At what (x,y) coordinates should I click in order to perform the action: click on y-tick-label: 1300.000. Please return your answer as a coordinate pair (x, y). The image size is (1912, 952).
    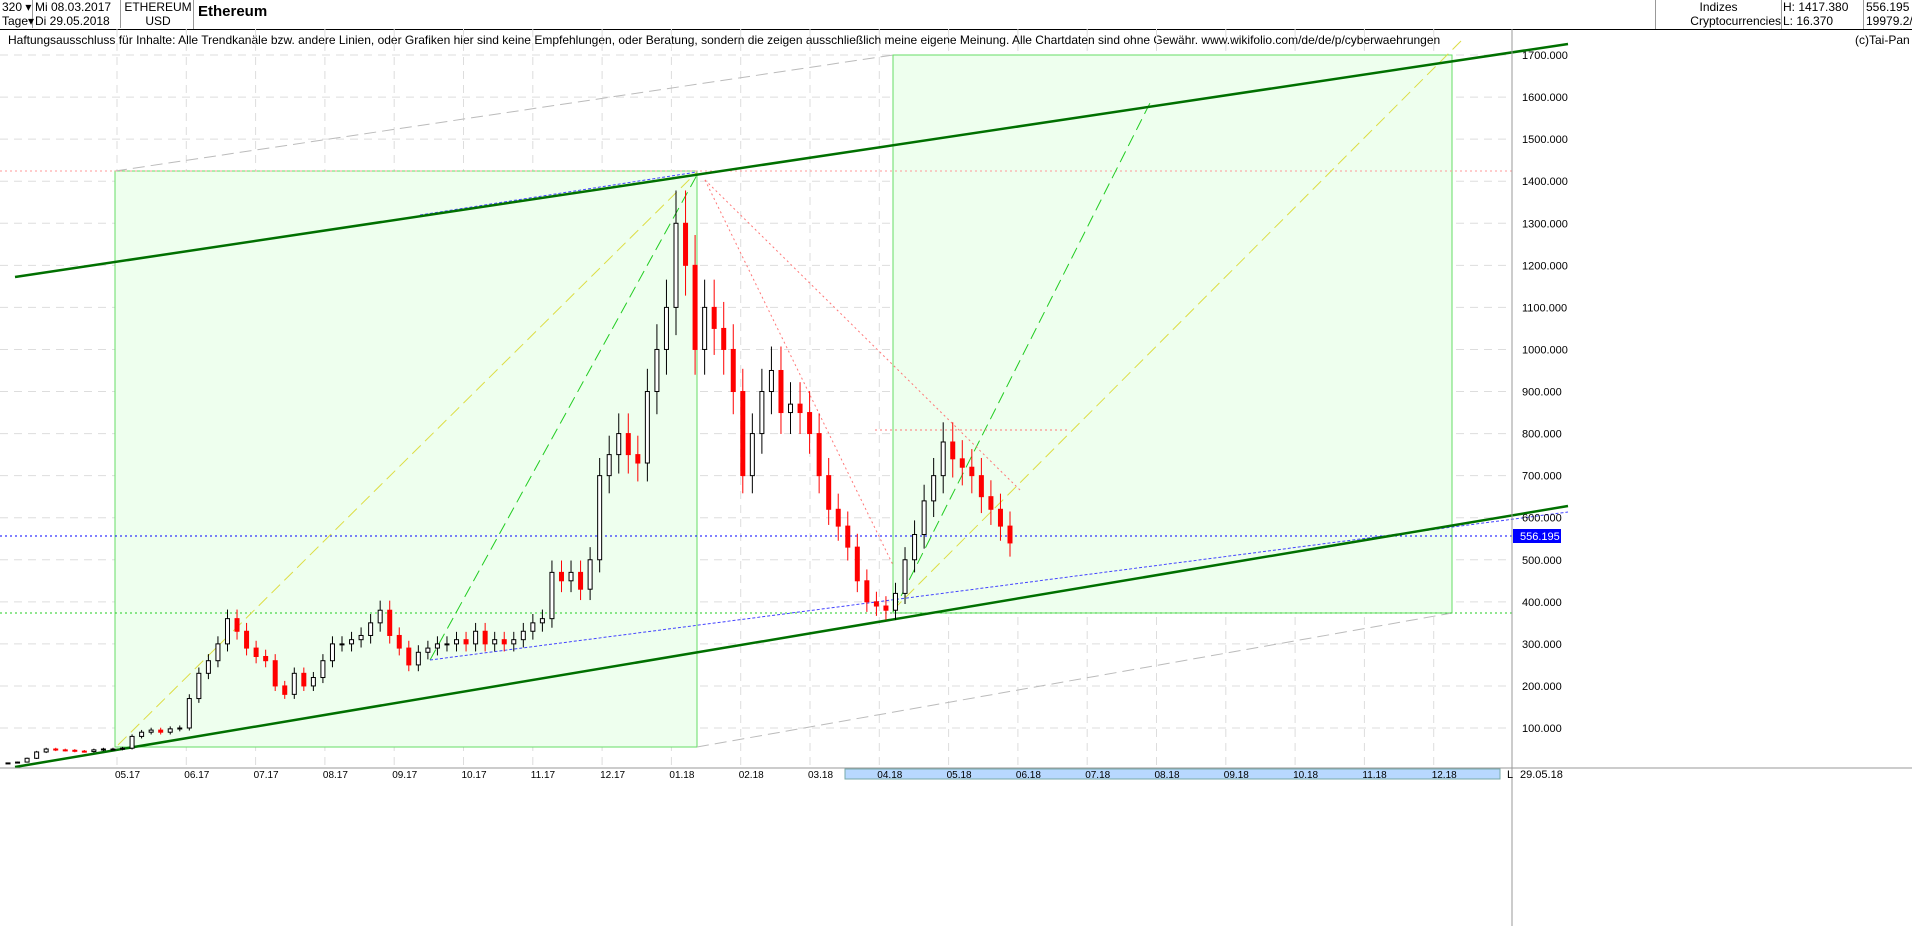
    Looking at the image, I should click on (1545, 224).